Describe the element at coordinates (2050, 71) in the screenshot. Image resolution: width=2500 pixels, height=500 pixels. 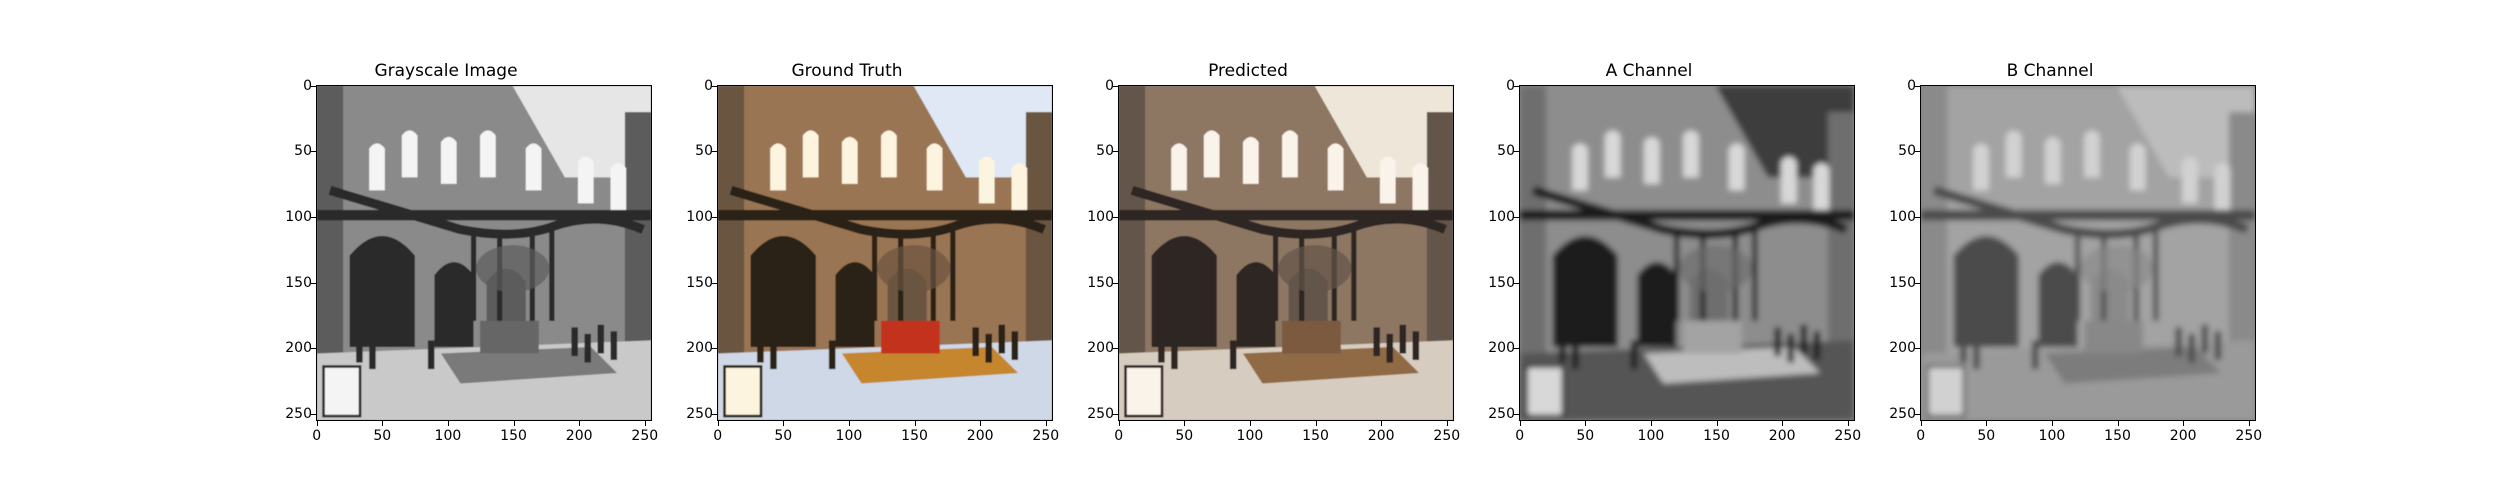
I see `panel-title: B Channel` at that location.